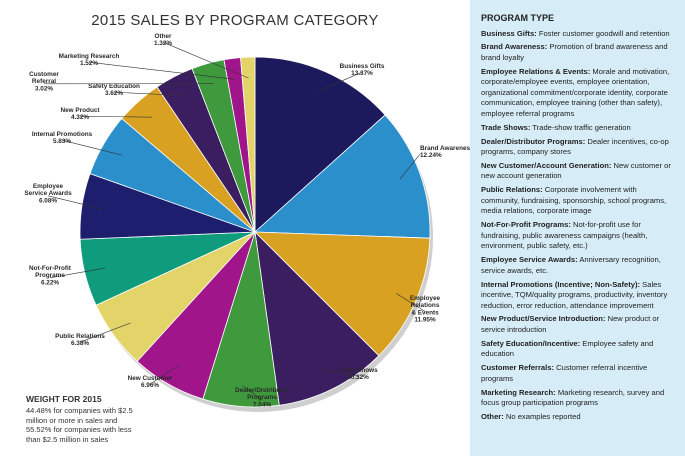  I want to click on slice-label-line: Trade Shows, so click(358, 370).